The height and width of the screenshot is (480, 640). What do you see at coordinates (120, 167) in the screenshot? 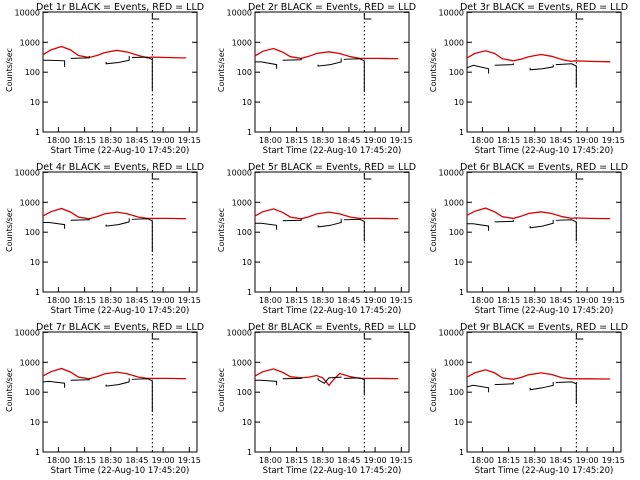
I see `panel-title: Det 4r BLACK = Events, RED = LLD` at bounding box center [120, 167].